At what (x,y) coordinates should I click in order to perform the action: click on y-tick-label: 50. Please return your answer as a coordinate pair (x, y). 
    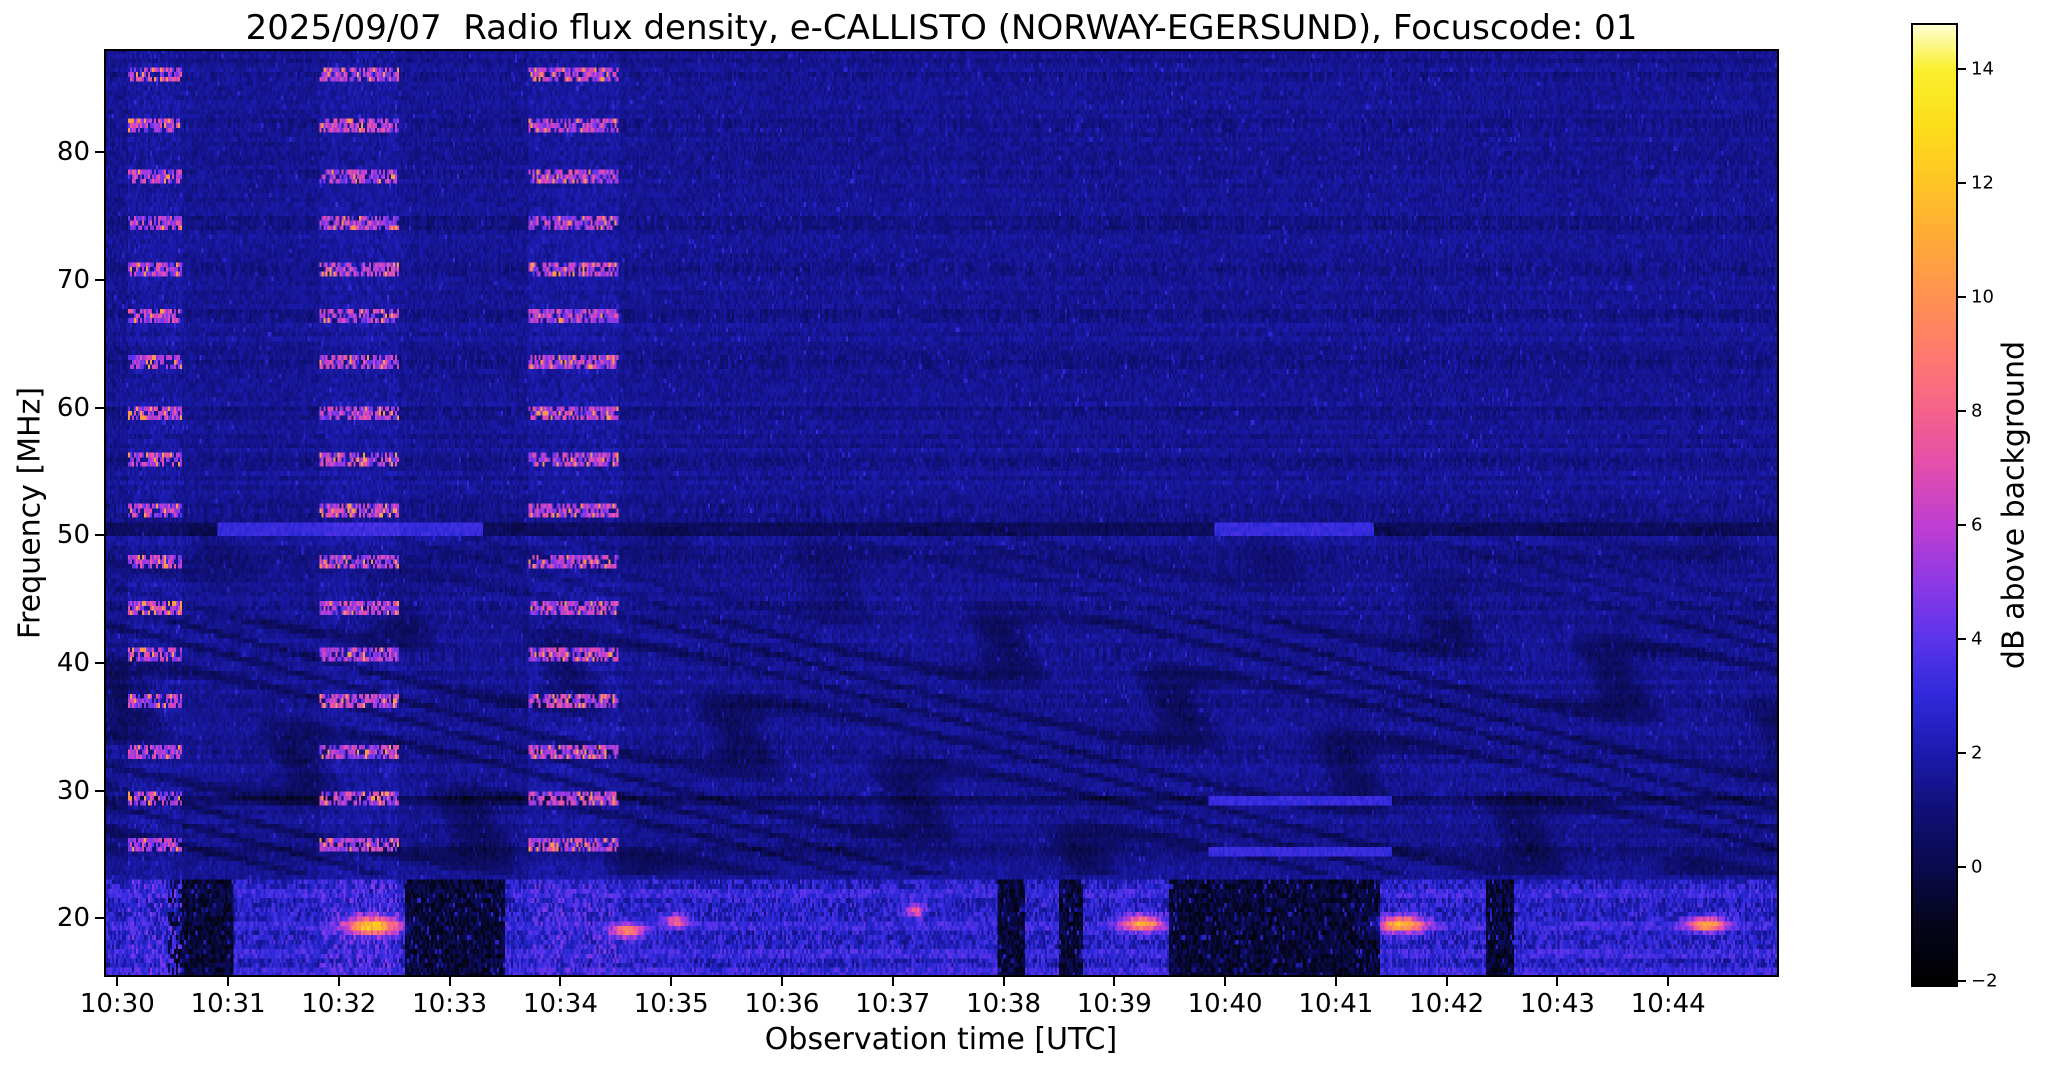
    Looking at the image, I should click on (73, 535).